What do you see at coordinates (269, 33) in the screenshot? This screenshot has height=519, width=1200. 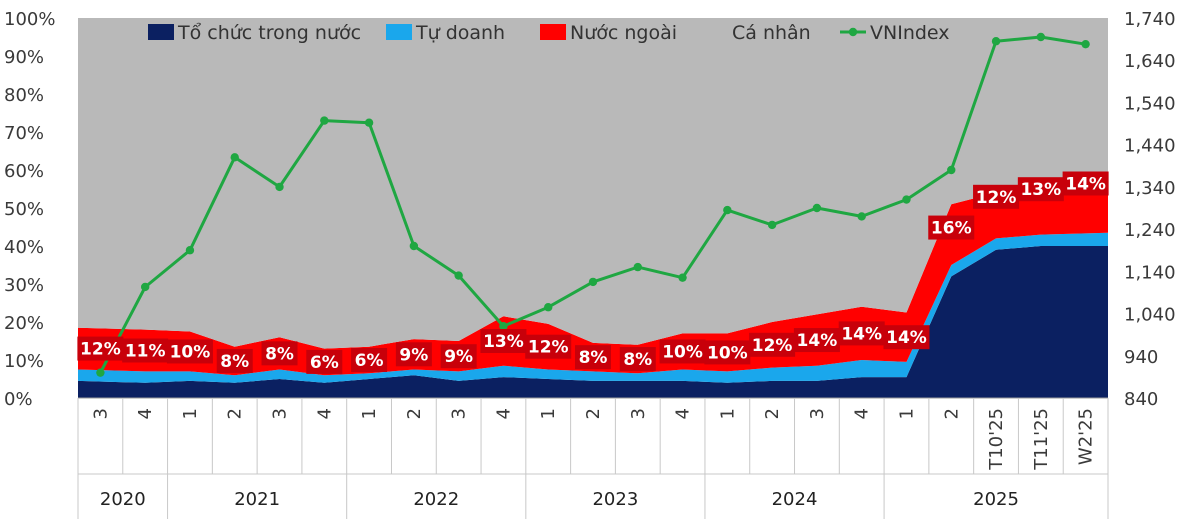 I see `legend-label: Tổ chức trong nước` at bounding box center [269, 33].